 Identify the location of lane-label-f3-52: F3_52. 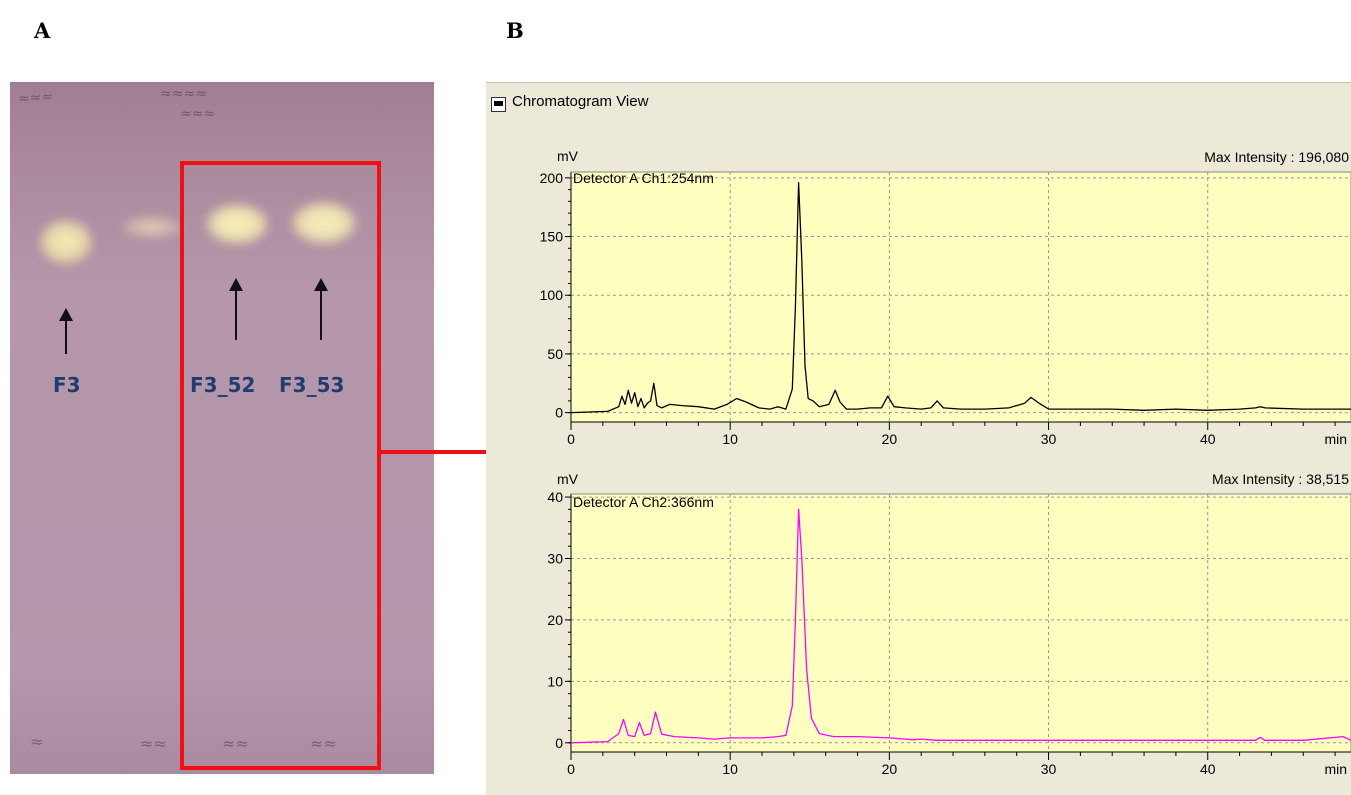
(223, 385).